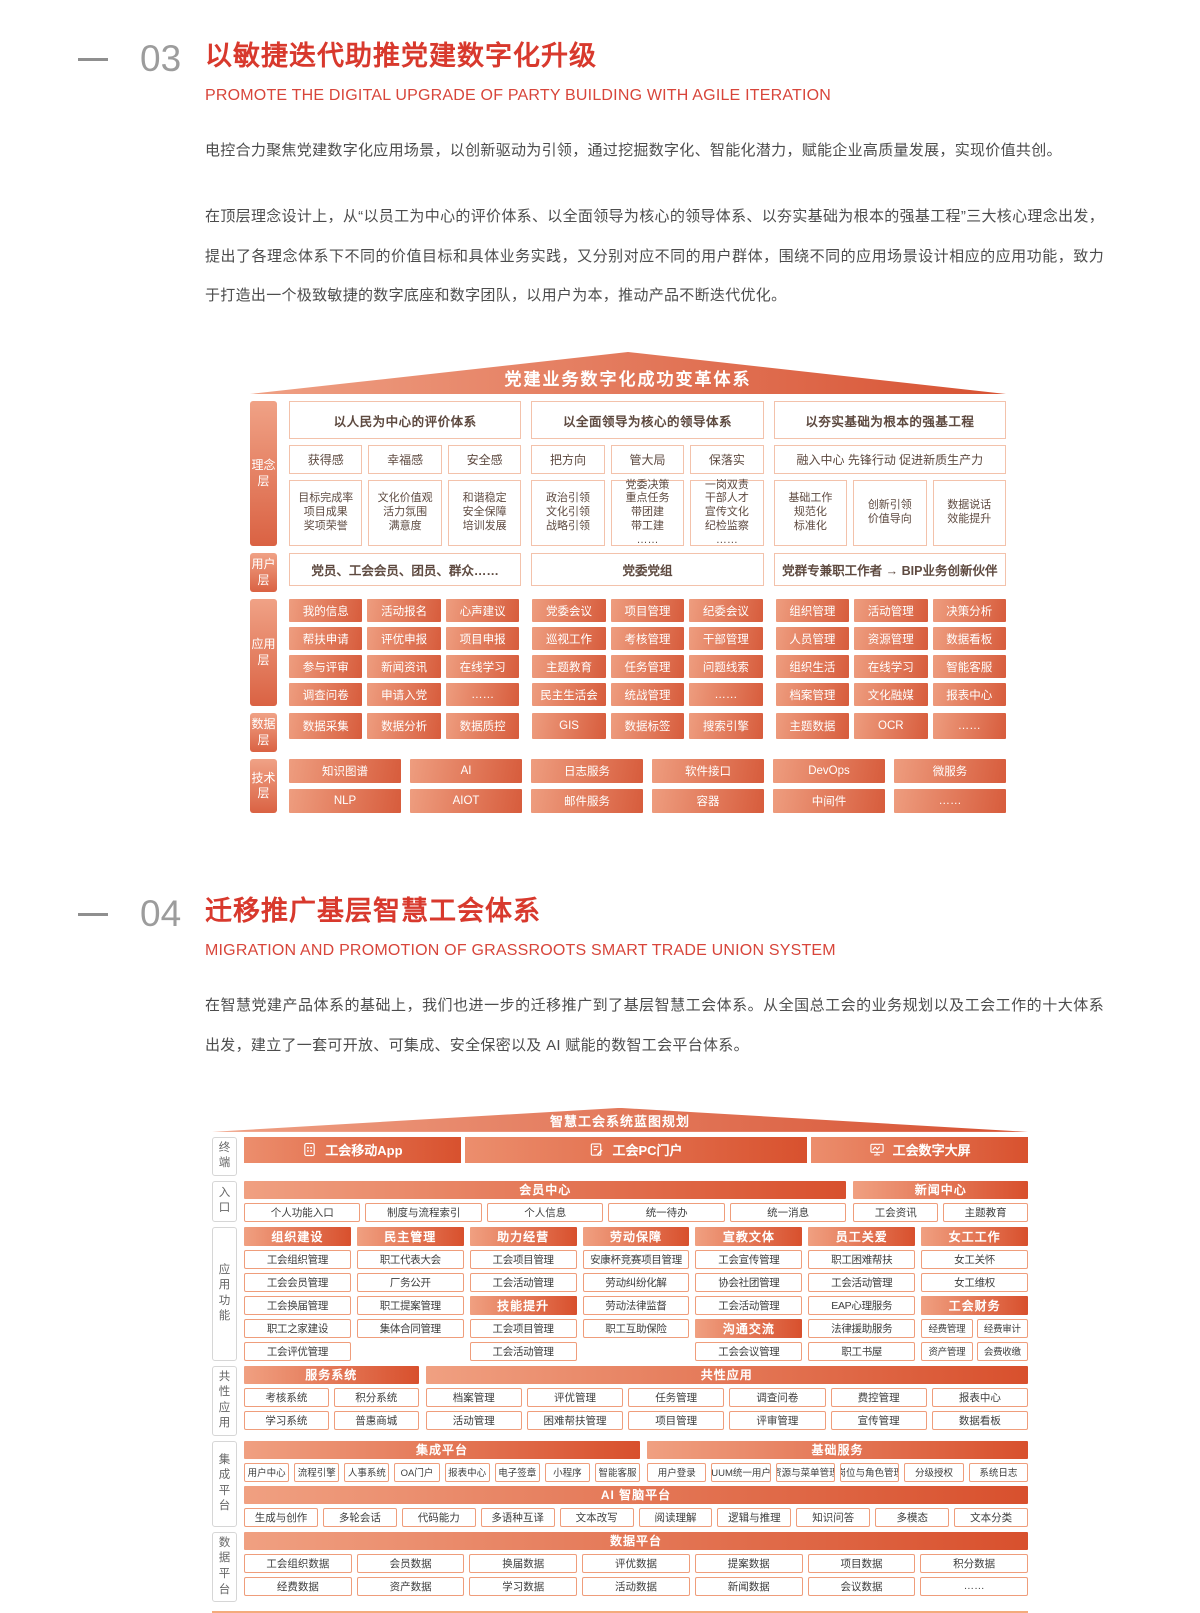 Image resolution: width=1200 pixels, height=1613 pixels. Describe the element at coordinates (891, 726) in the screenshot. I see `diagram-cell: OCR` at that location.